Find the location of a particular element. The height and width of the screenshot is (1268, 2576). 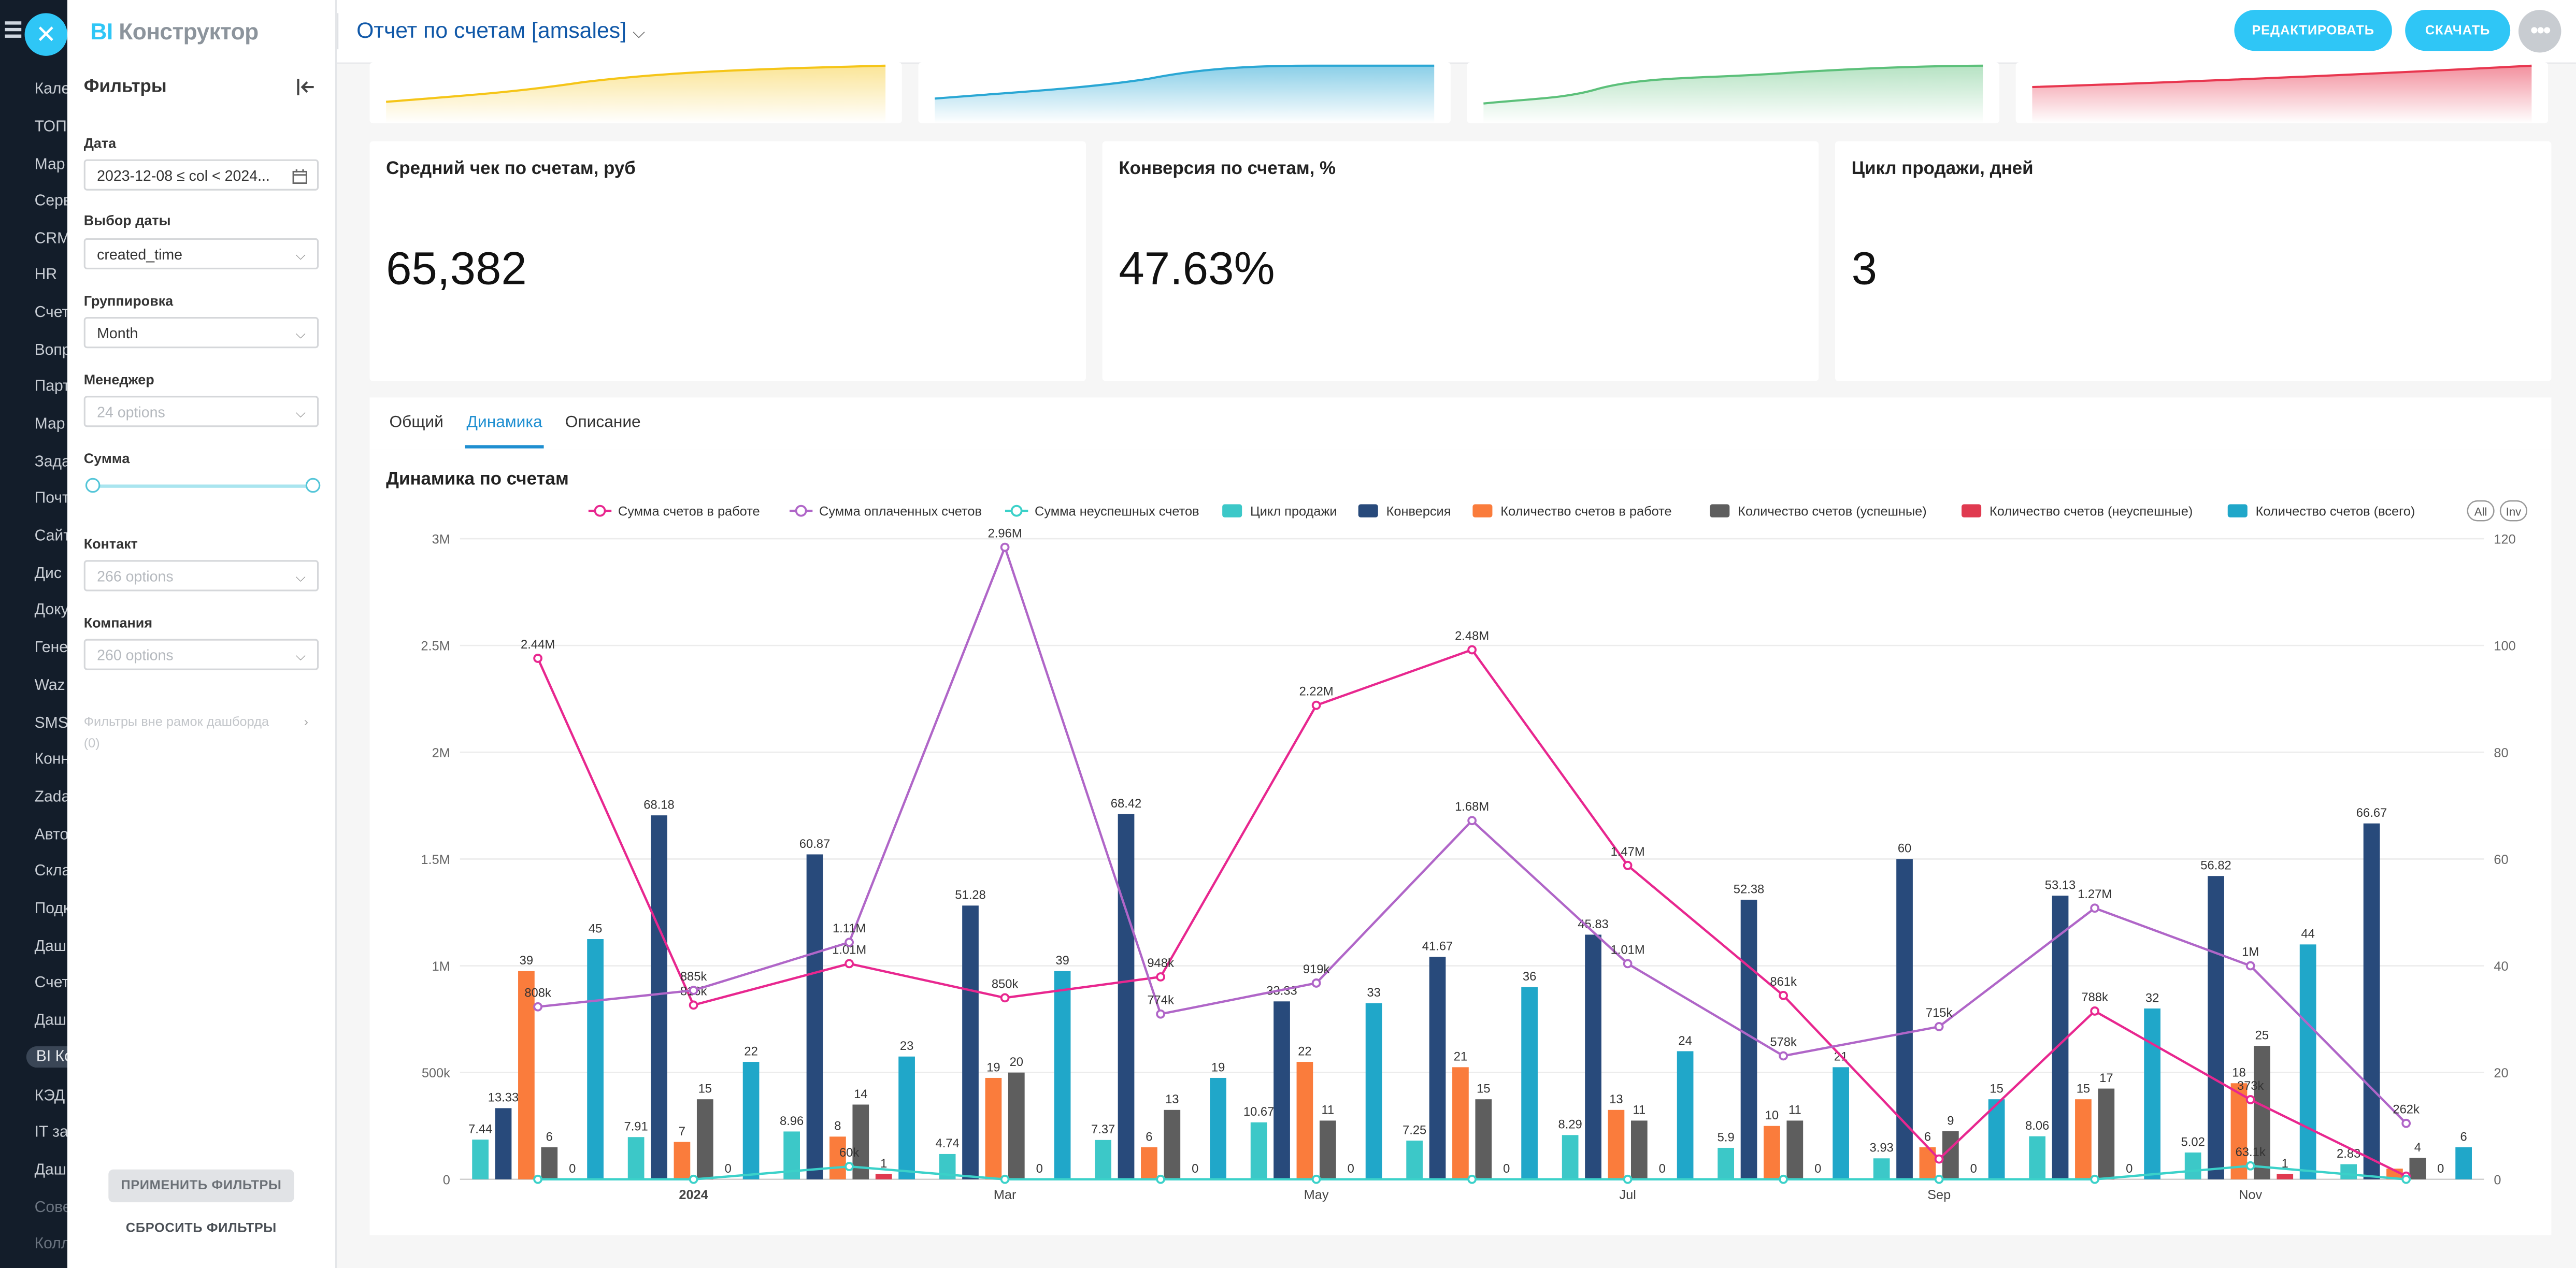

nav-item: Вопр is located at coordinates (51, 350).